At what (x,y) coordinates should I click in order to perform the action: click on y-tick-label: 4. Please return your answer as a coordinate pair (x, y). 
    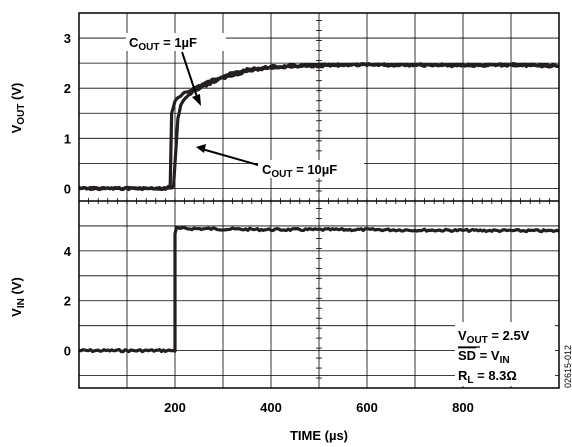
    Looking at the image, I should click on (68, 251).